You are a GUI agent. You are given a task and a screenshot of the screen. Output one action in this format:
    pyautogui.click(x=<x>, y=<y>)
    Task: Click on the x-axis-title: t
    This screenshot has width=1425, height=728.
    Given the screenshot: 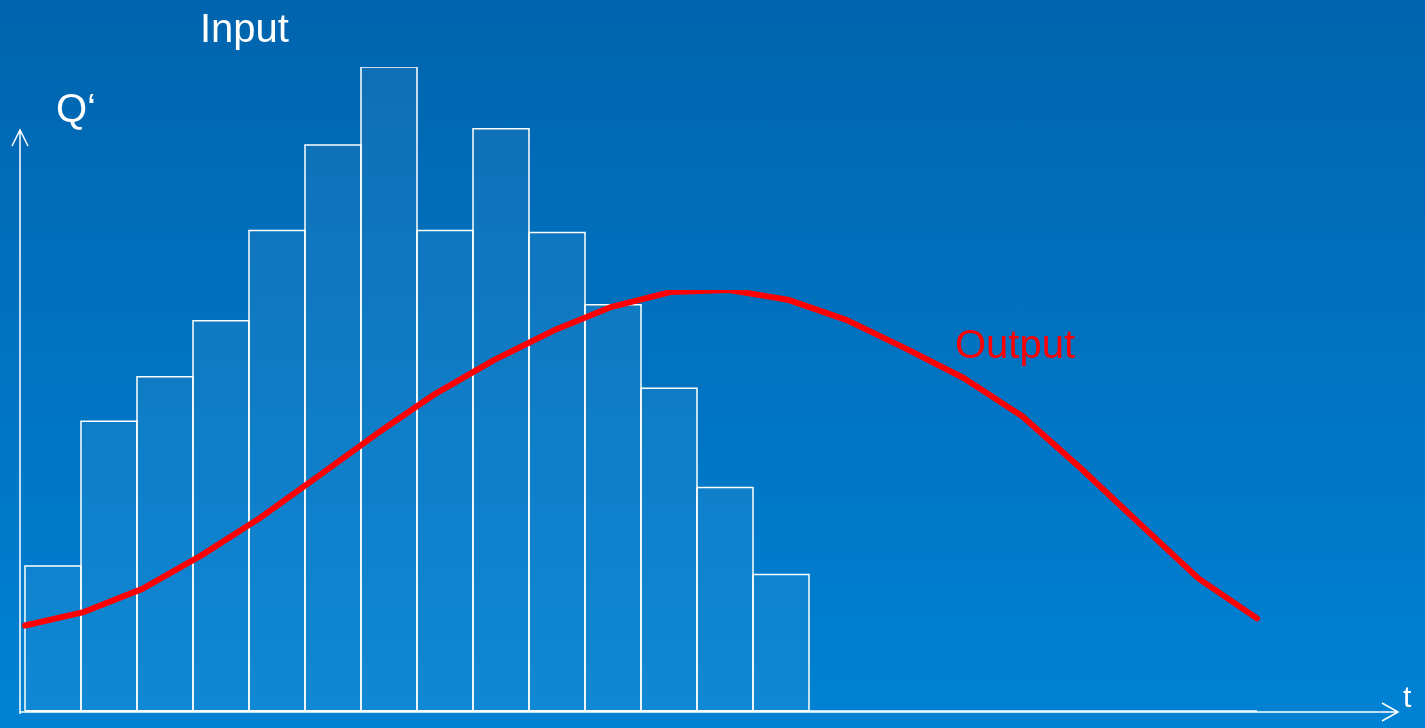 What is the action you would take?
    pyautogui.click(x=1407, y=697)
    